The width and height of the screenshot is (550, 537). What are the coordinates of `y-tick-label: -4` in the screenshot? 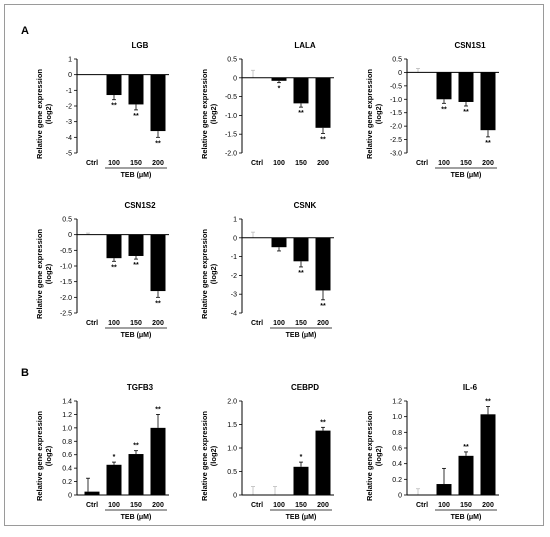 It's located at (69, 138).